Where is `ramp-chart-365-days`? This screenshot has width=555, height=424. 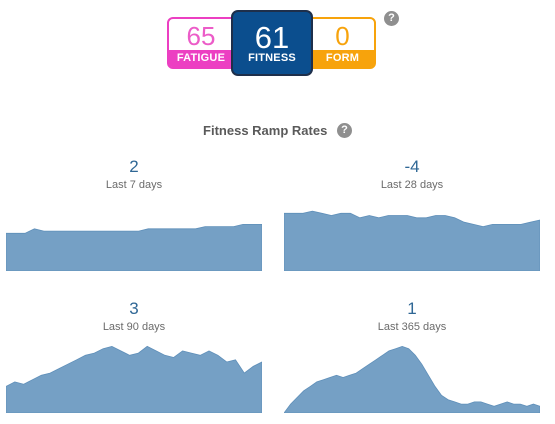 ramp-chart-365-days is located at coordinates (412, 379).